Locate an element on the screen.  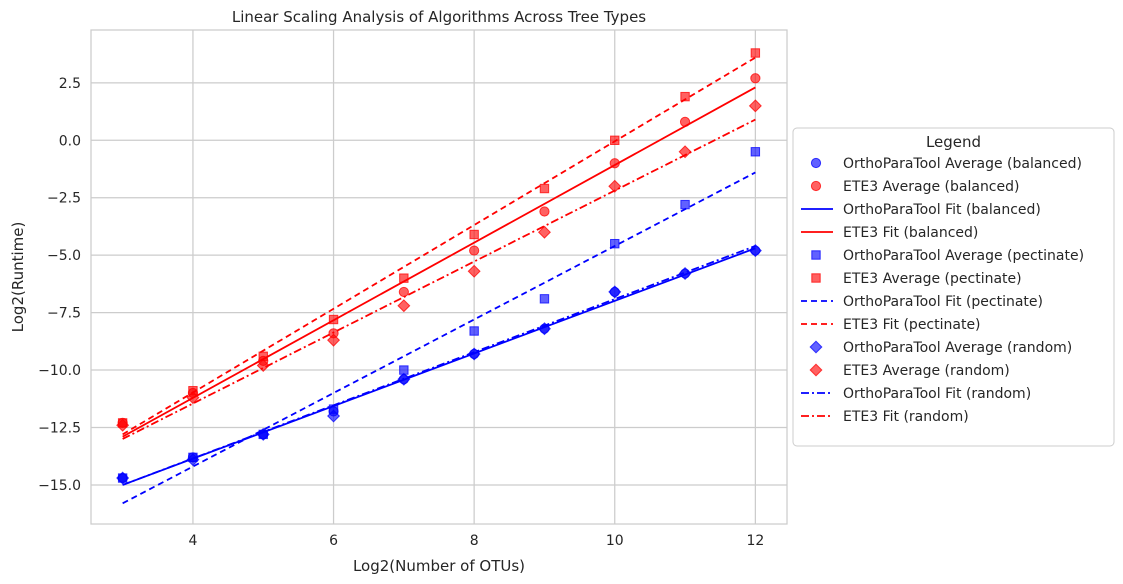
x-tick-label: 6 is located at coordinates (333, 541).